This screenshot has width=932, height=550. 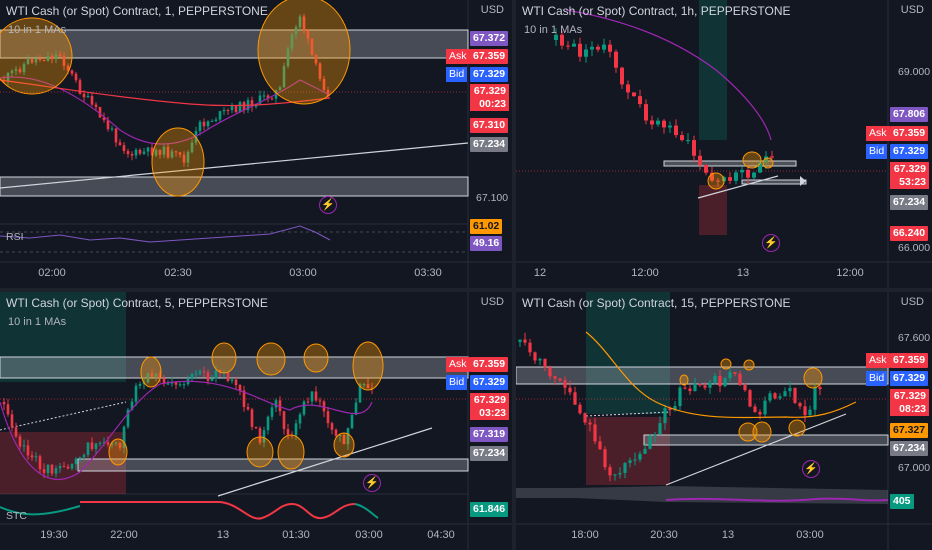 What do you see at coordinates (16, 516) in the screenshot?
I see `stc-label: STC` at bounding box center [16, 516].